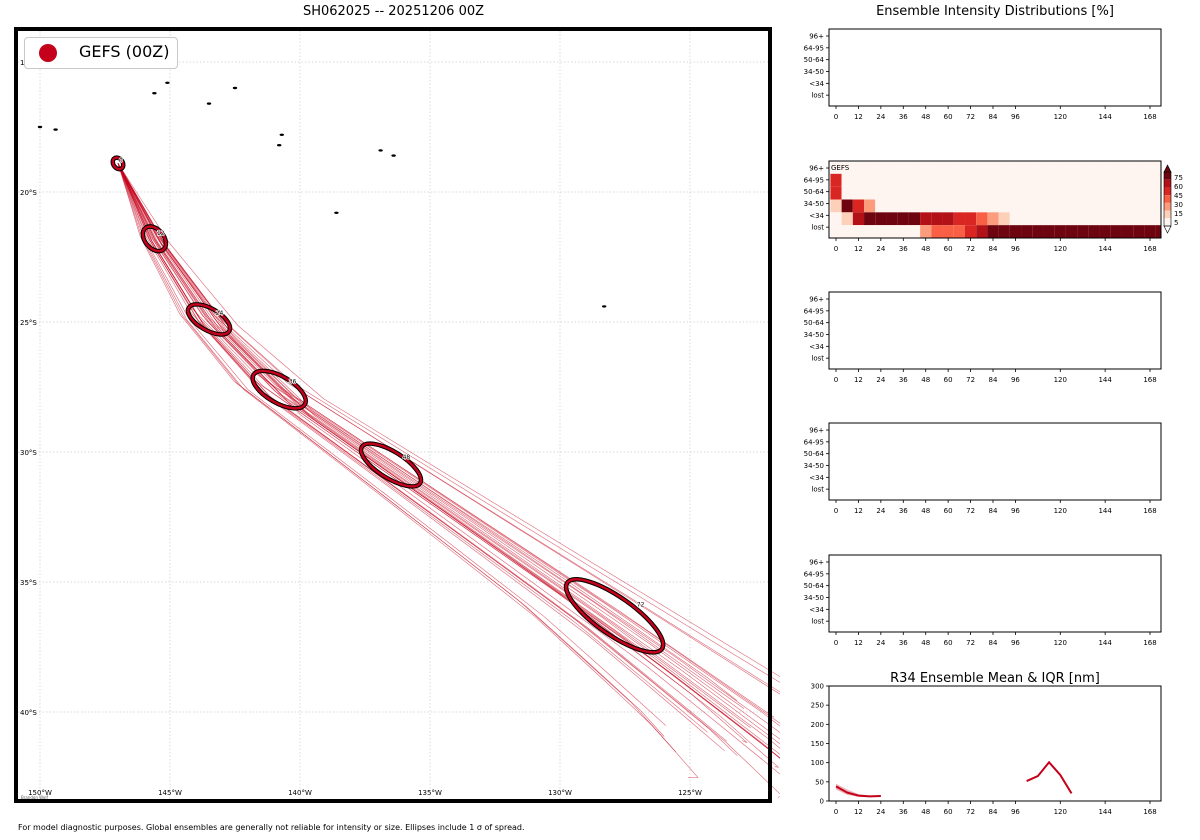 The width and height of the screenshot is (1200, 840). Describe the element at coordinates (34, 797) in the screenshot. I see `map-credit: Brandon Wolf` at that location.